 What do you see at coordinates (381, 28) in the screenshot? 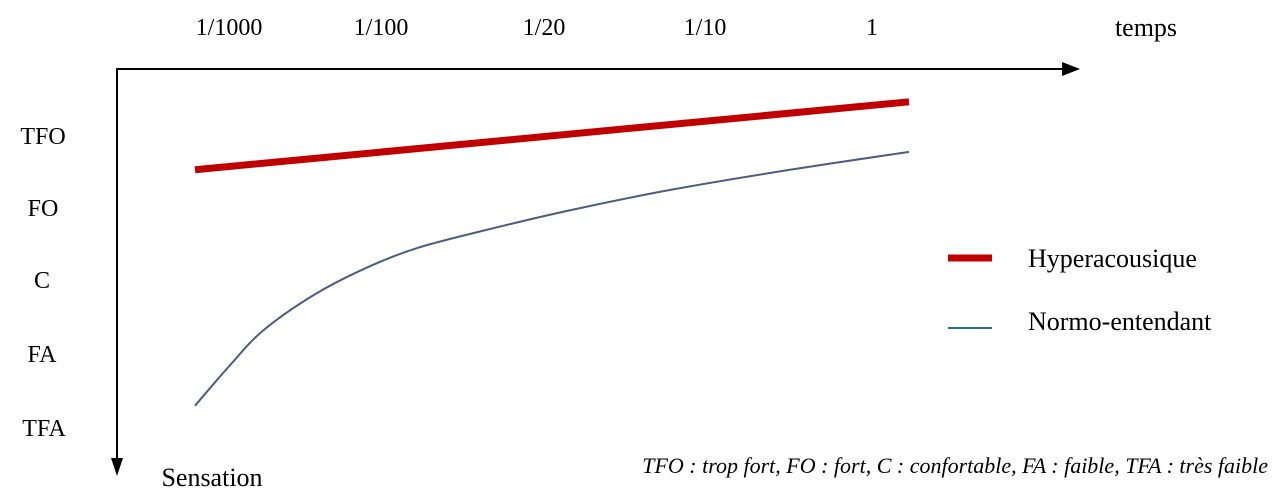
I see `x-tick-label: 1/100` at bounding box center [381, 28].